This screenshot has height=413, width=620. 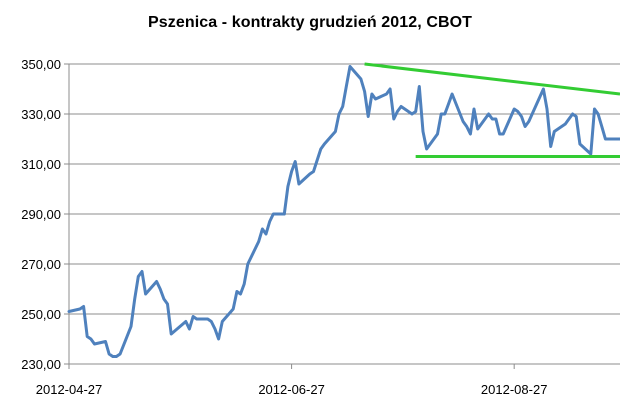 What do you see at coordinates (69, 389) in the screenshot?
I see `x-tick-label: 2012-04-27` at bounding box center [69, 389].